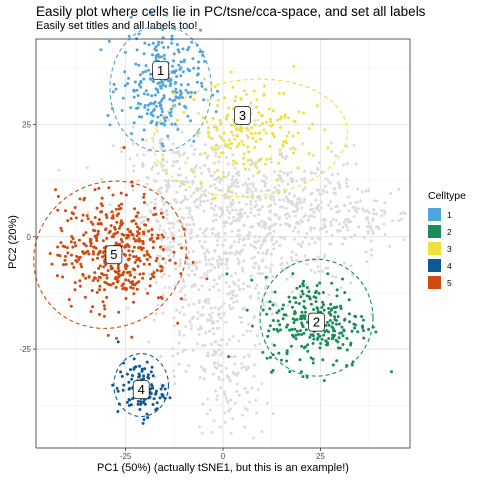 The width and height of the screenshot is (480, 480). I want to click on legend-label-2: 2, so click(449, 231).